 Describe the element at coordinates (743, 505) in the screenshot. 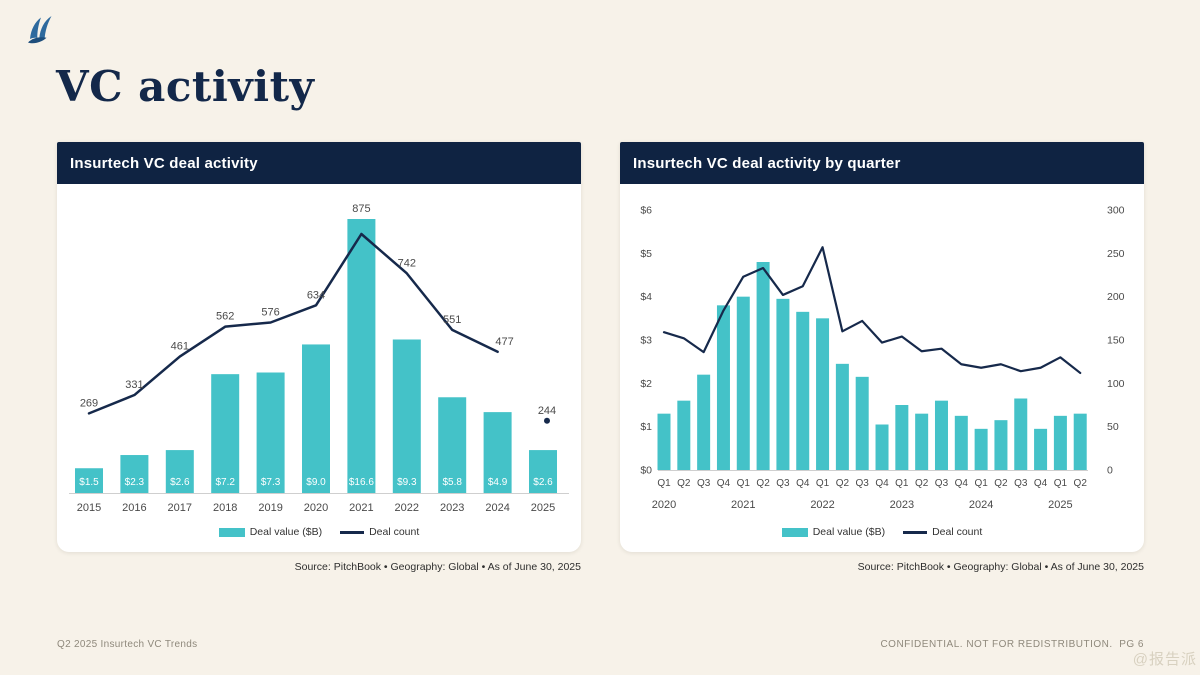

I see `svg-text: 2021` at that location.